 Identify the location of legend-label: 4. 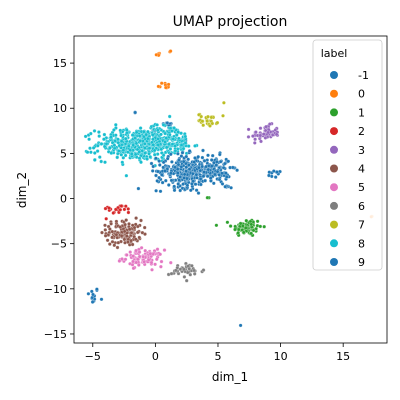
(361, 169).